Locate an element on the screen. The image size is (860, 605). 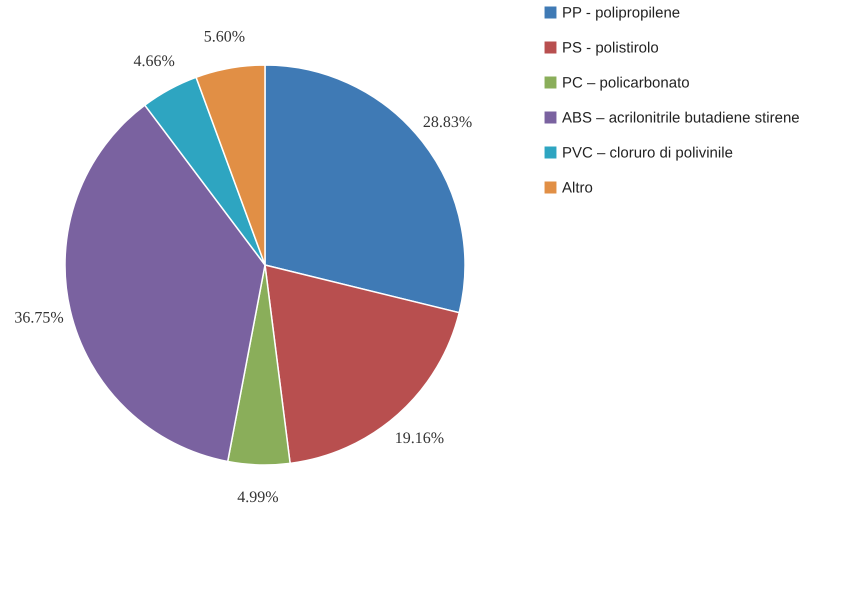
data-label: 19.16% is located at coordinates (419, 439).